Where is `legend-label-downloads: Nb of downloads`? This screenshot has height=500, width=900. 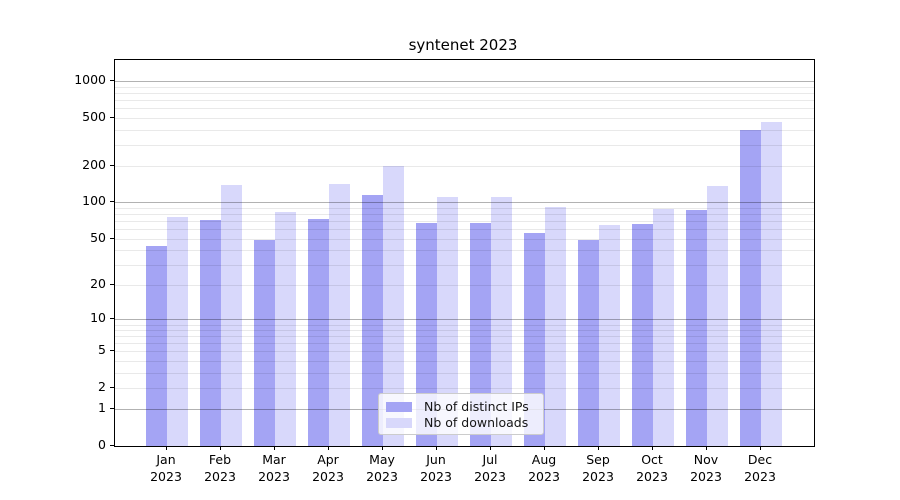
legend-label-downloads: Nb of downloads is located at coordinates (476, 422).